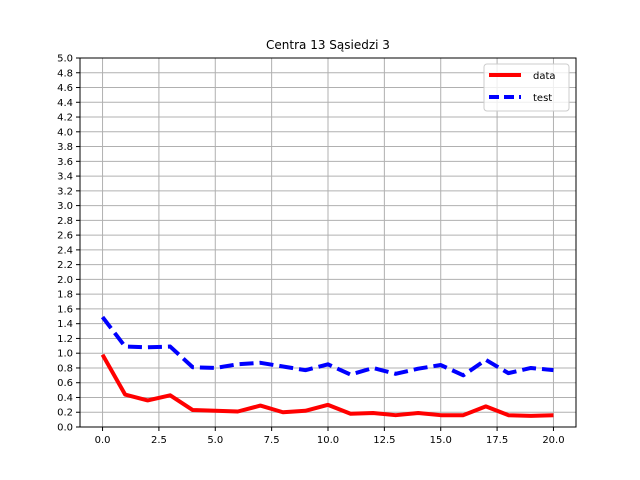  I want to click on y-tick-label: 4.2, so click(65, 118).